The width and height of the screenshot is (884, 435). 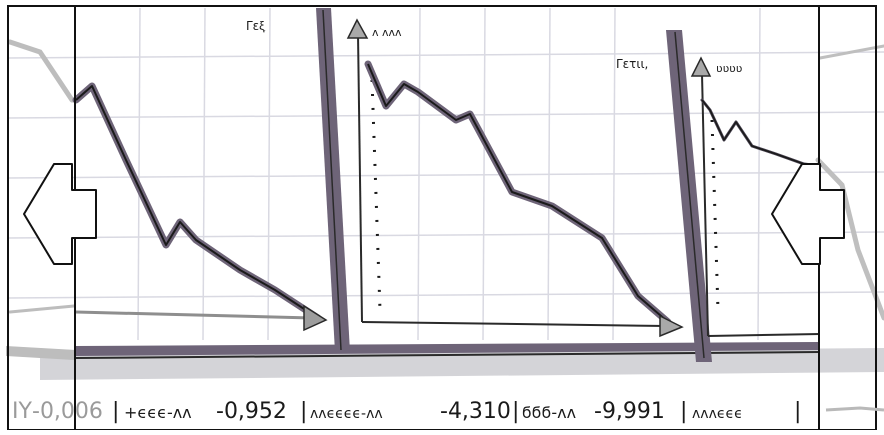 What do you see at coordinates (808, 214) in the screenshot?
I see `next-arrow-icon` at bounding box center [808, 214].